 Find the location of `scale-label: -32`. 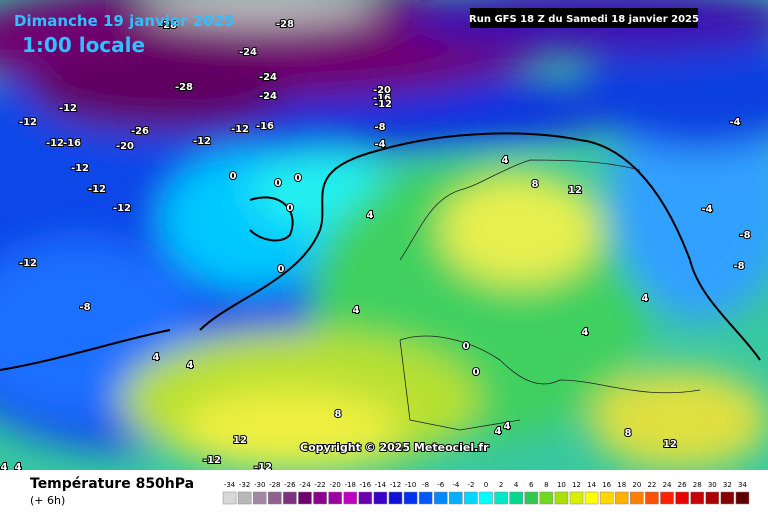

scale-label: -32 is located at coordinates (244, 485).